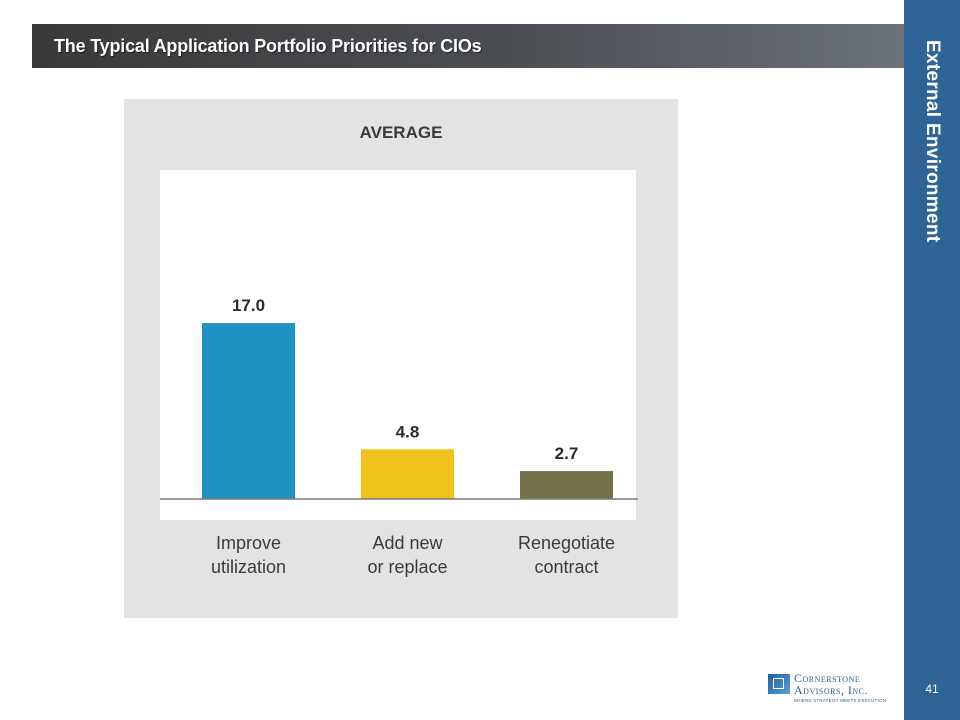  I want to click on logo-name-line2: Advisors, Inc., so click(831, 690).